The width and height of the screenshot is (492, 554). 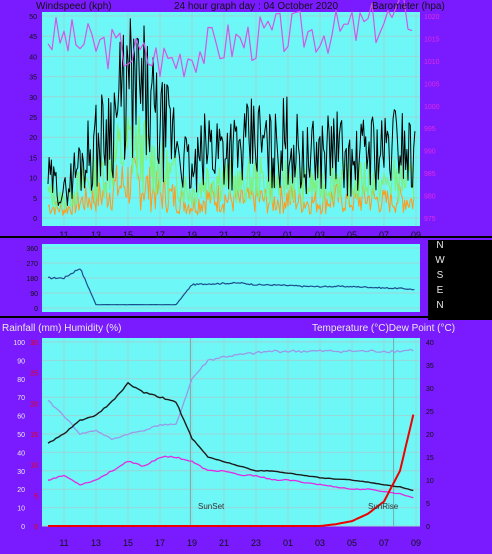 What do you see at coordinates (430, 152) in the screenshot?
I see `pressure-tick-label: 990` at bounding box center [430, 152].